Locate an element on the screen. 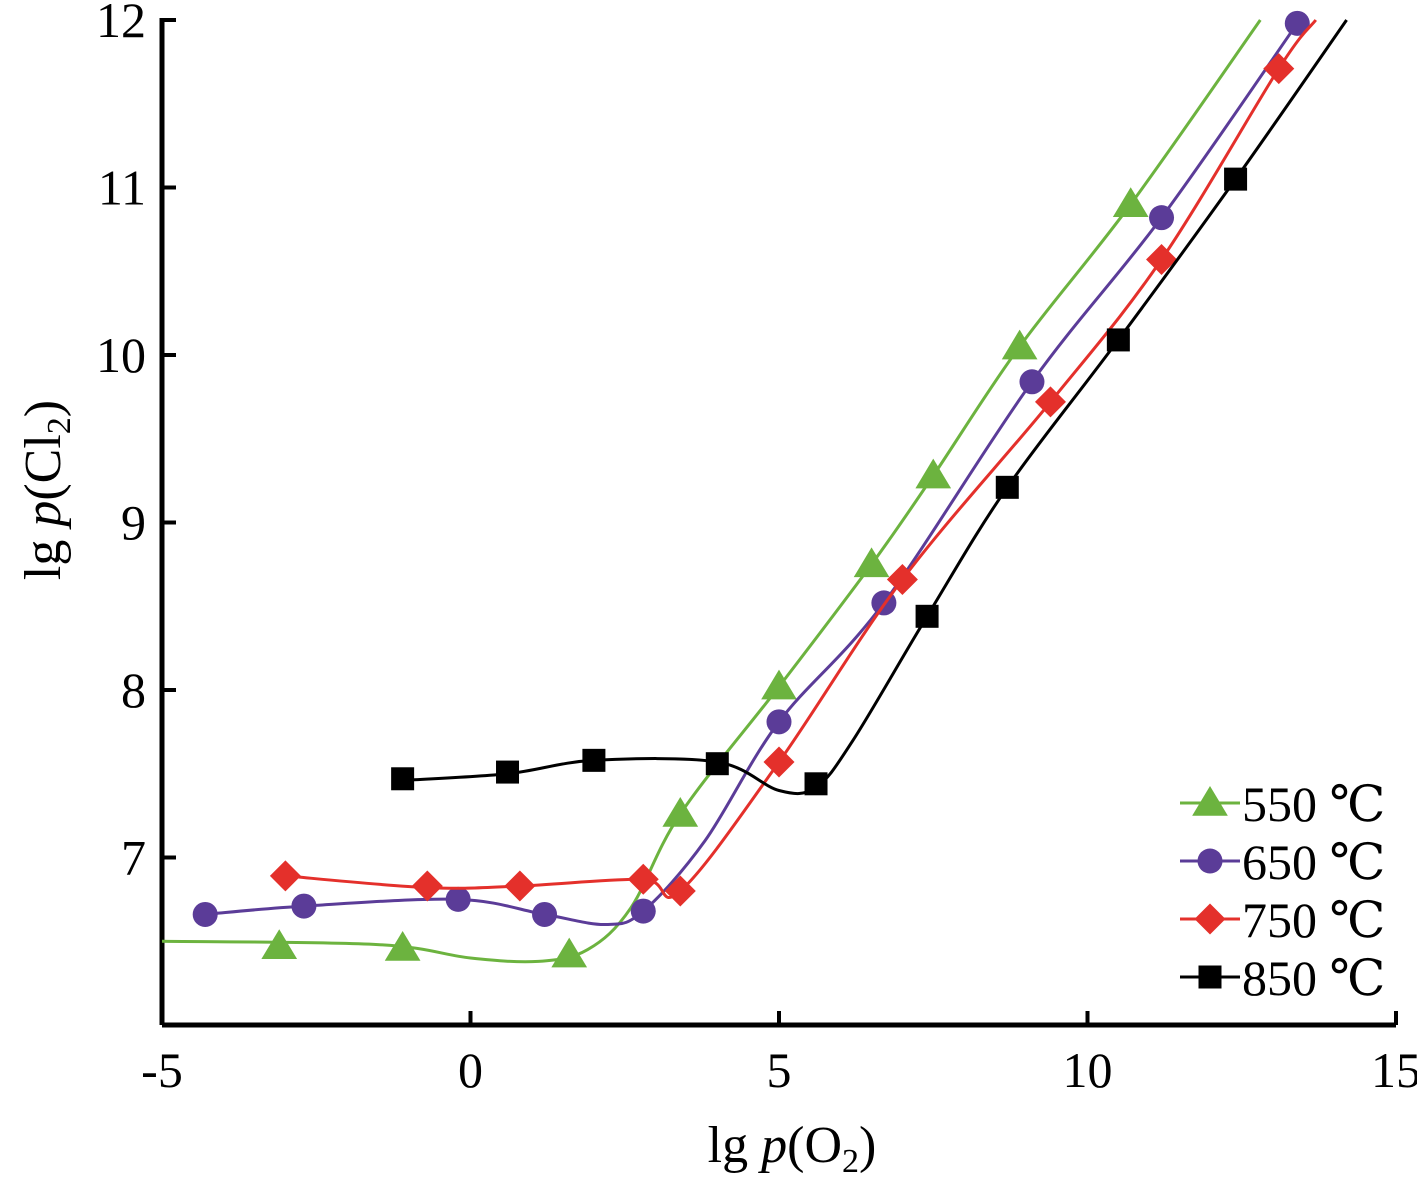 This screenshot has width=1417, height=1181. legend-label: 650 ℃ is located at coordinates (1313, 862).